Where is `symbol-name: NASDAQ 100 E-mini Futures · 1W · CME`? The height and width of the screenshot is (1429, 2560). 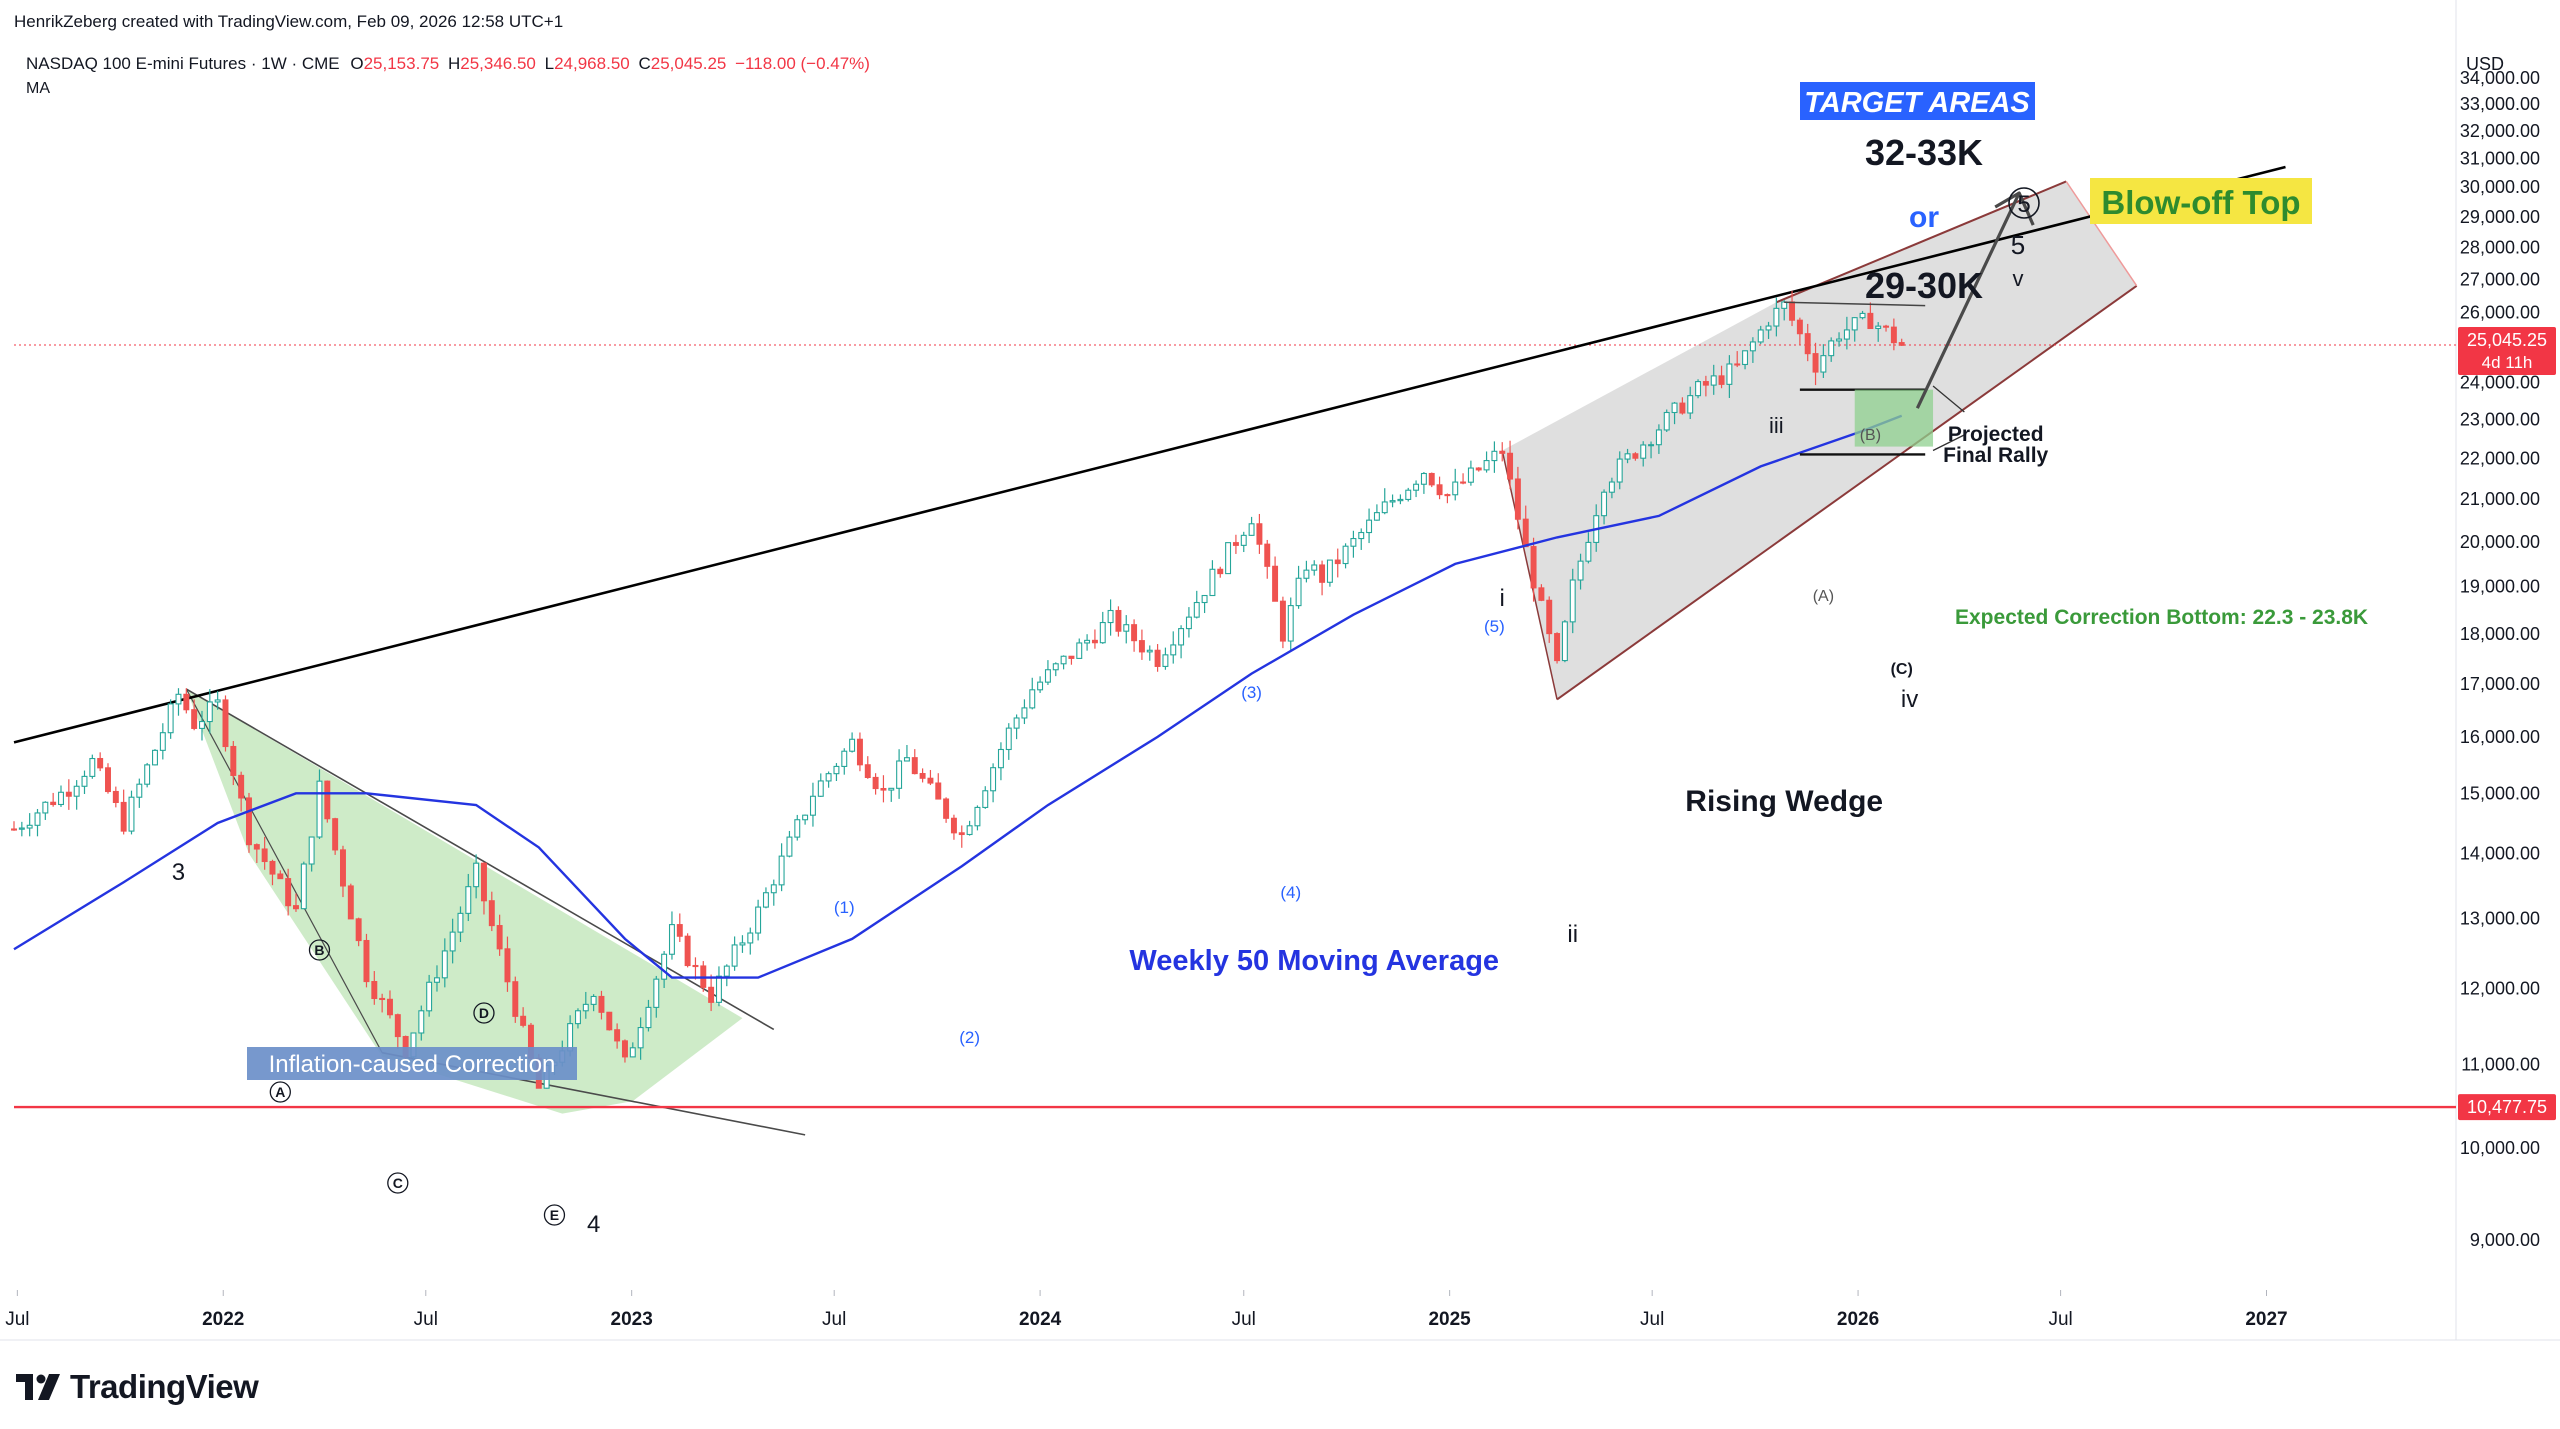
symbol-name: NASDAQ 100 E-mini Futures · 1W · CME is located at coordinates (183, 63).